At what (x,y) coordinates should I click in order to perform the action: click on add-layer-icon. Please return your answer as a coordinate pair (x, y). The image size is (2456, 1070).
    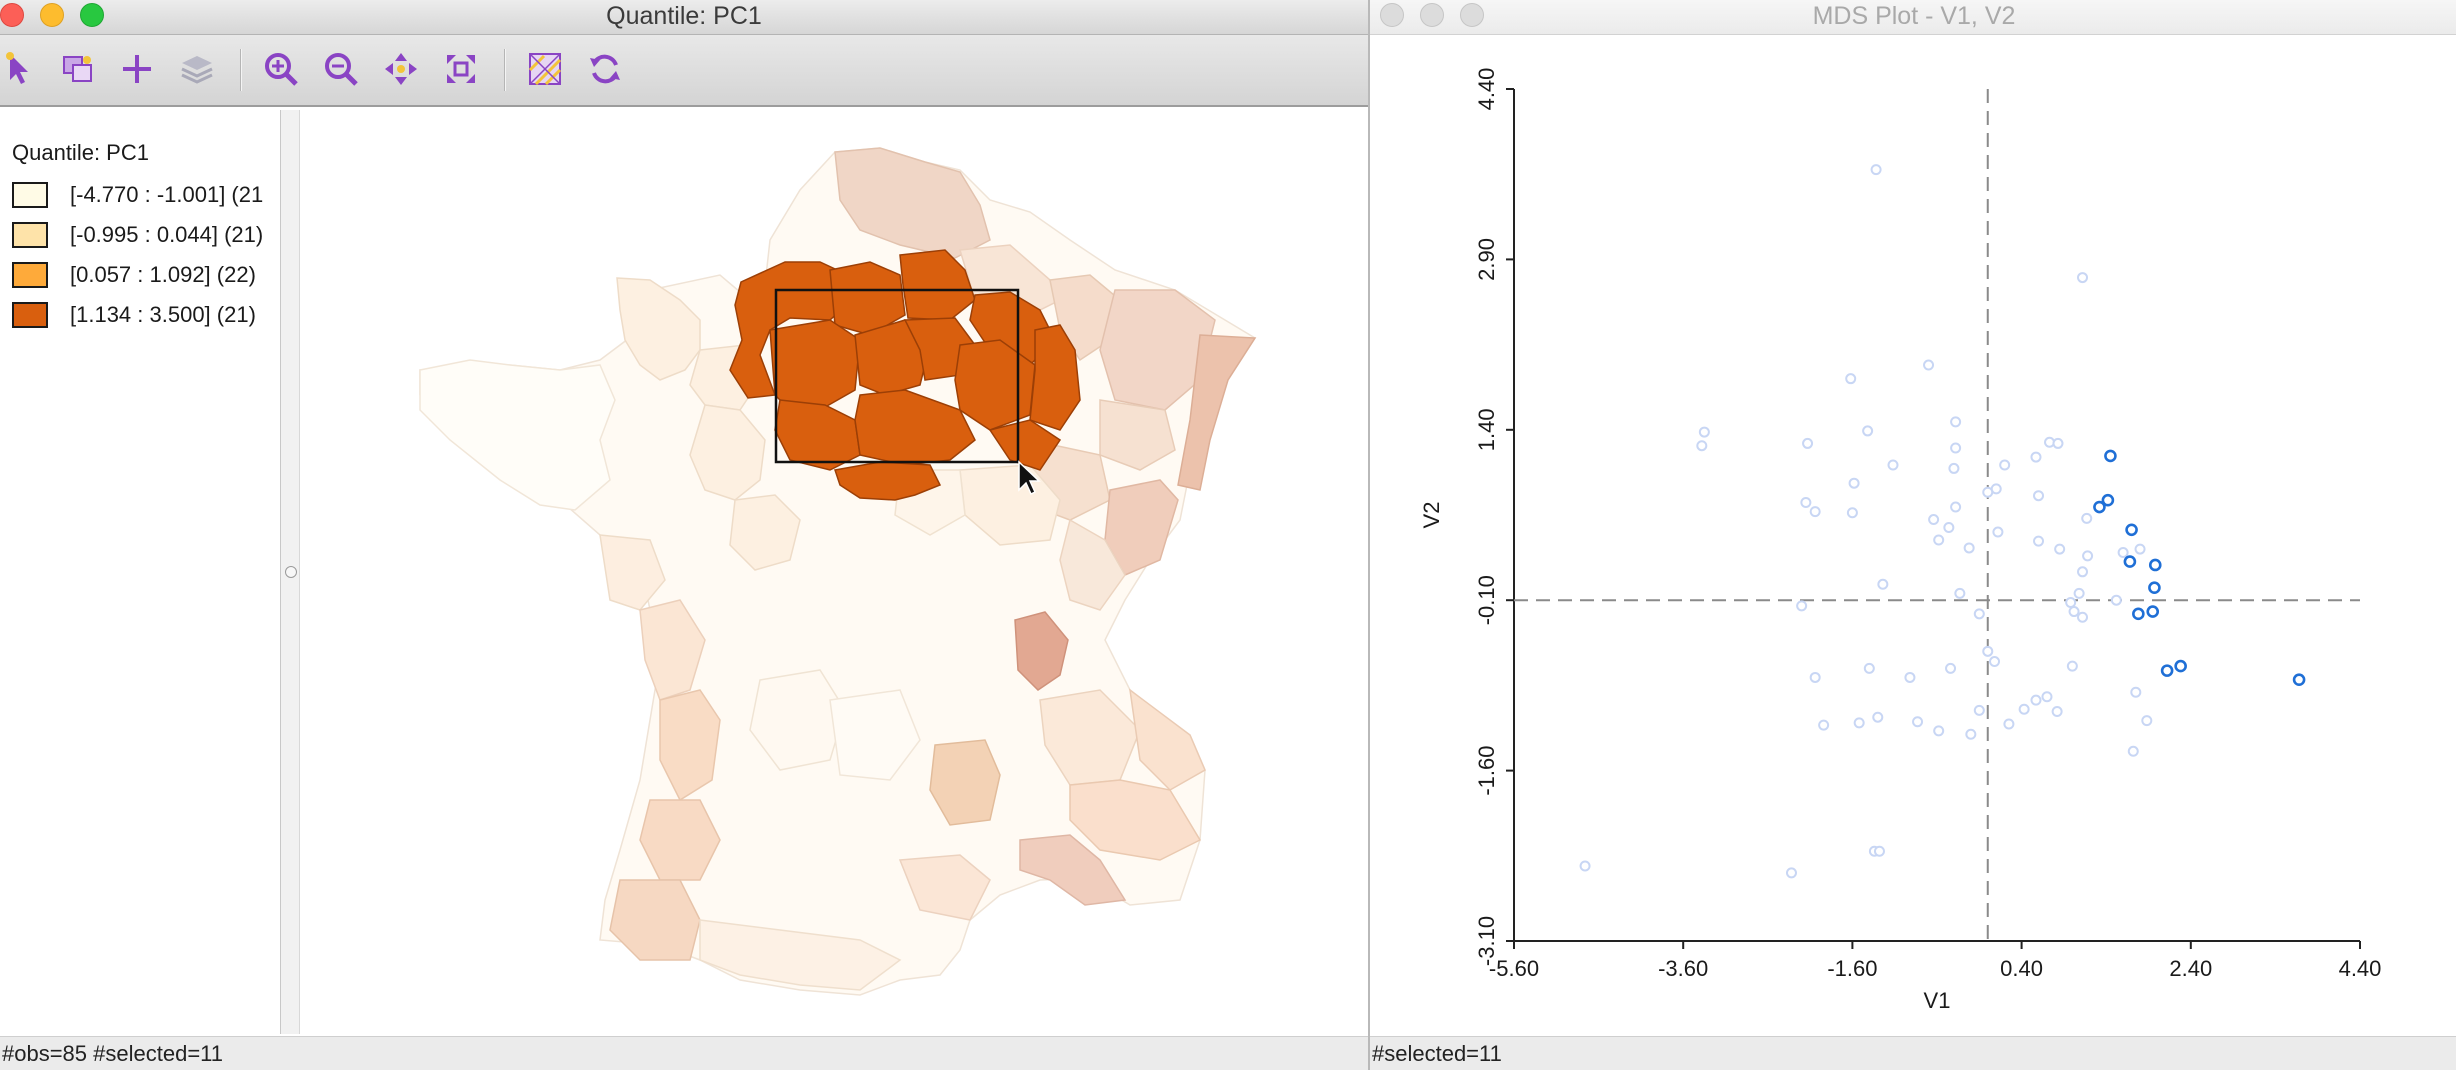
    Looking at the image, I should click on (137, 69).